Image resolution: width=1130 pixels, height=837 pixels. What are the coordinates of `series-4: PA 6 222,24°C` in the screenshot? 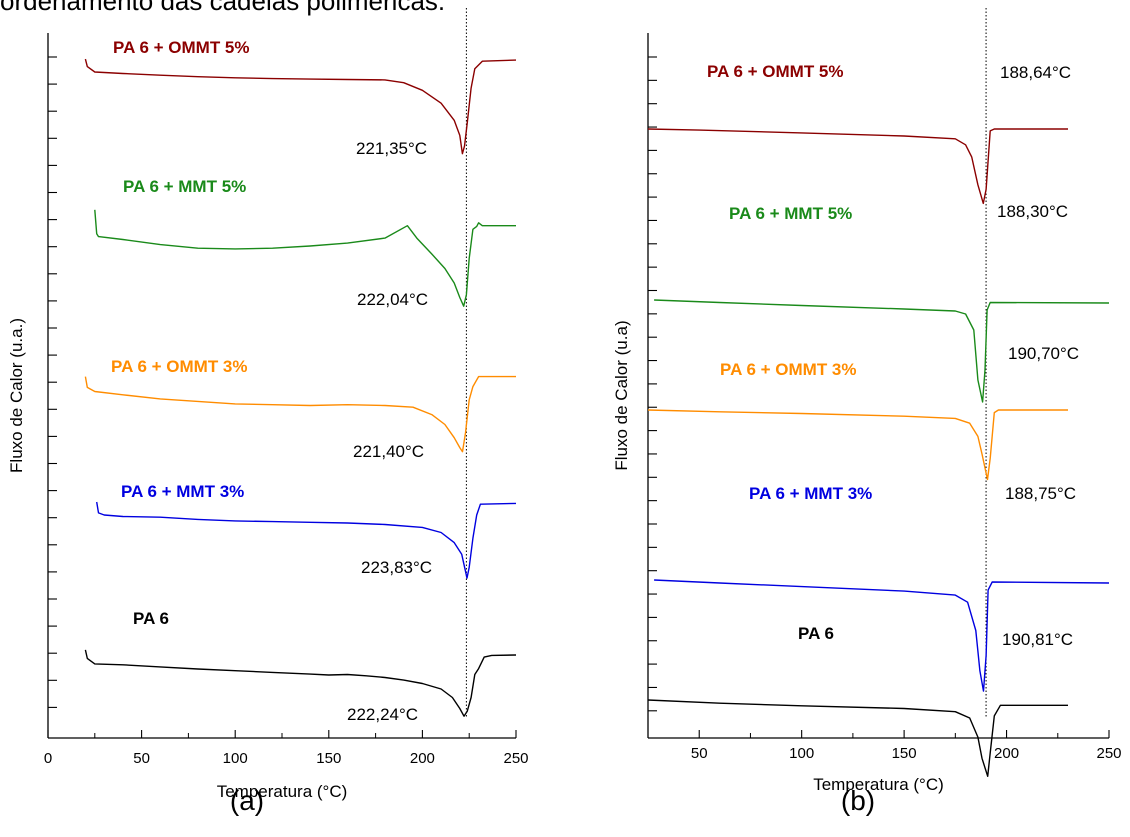 It's located at (300, 666).